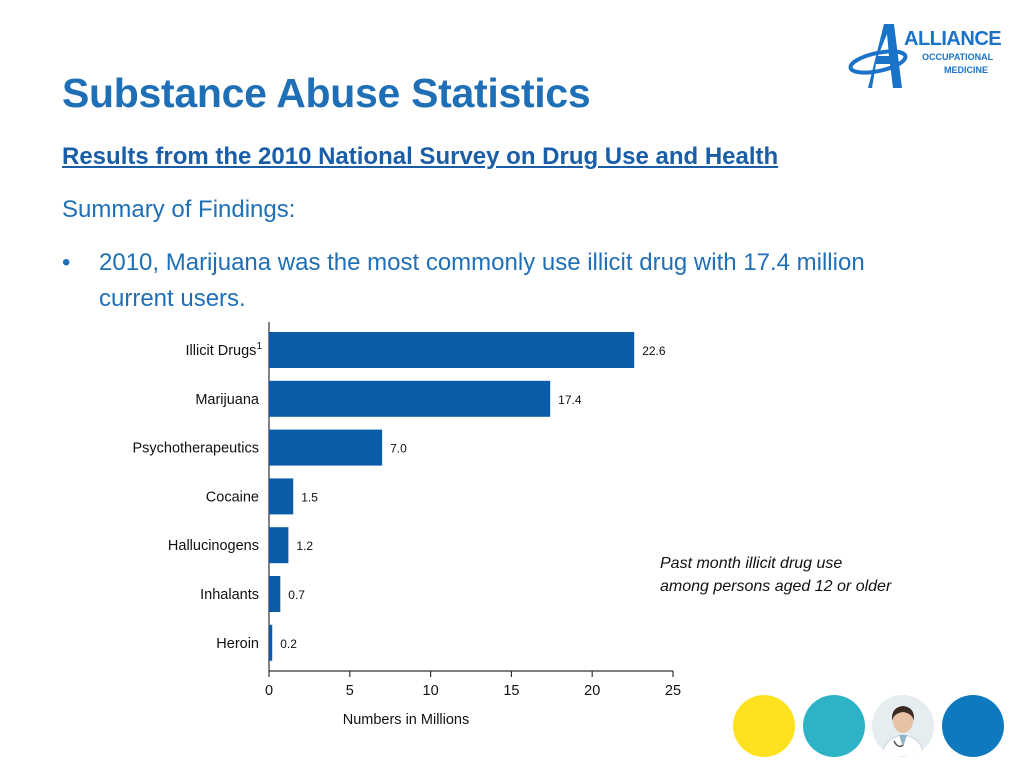 This screenshot has width=1024, height=768. I want to click on category-label: Hallucinogens, so click(213, 546).